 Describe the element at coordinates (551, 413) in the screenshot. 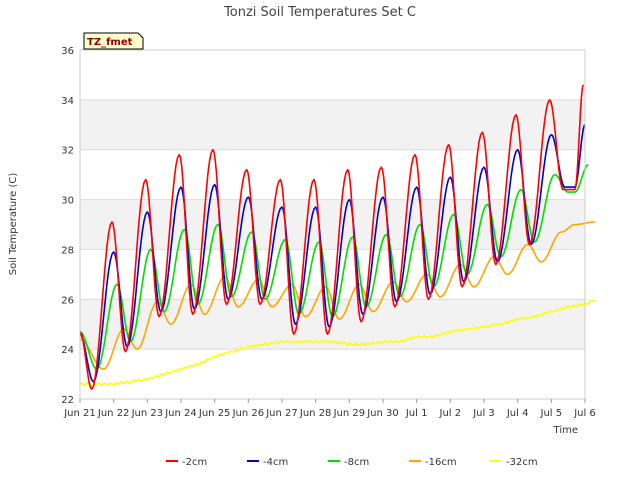

I see `x-tick-label: Jul 5` at that location.